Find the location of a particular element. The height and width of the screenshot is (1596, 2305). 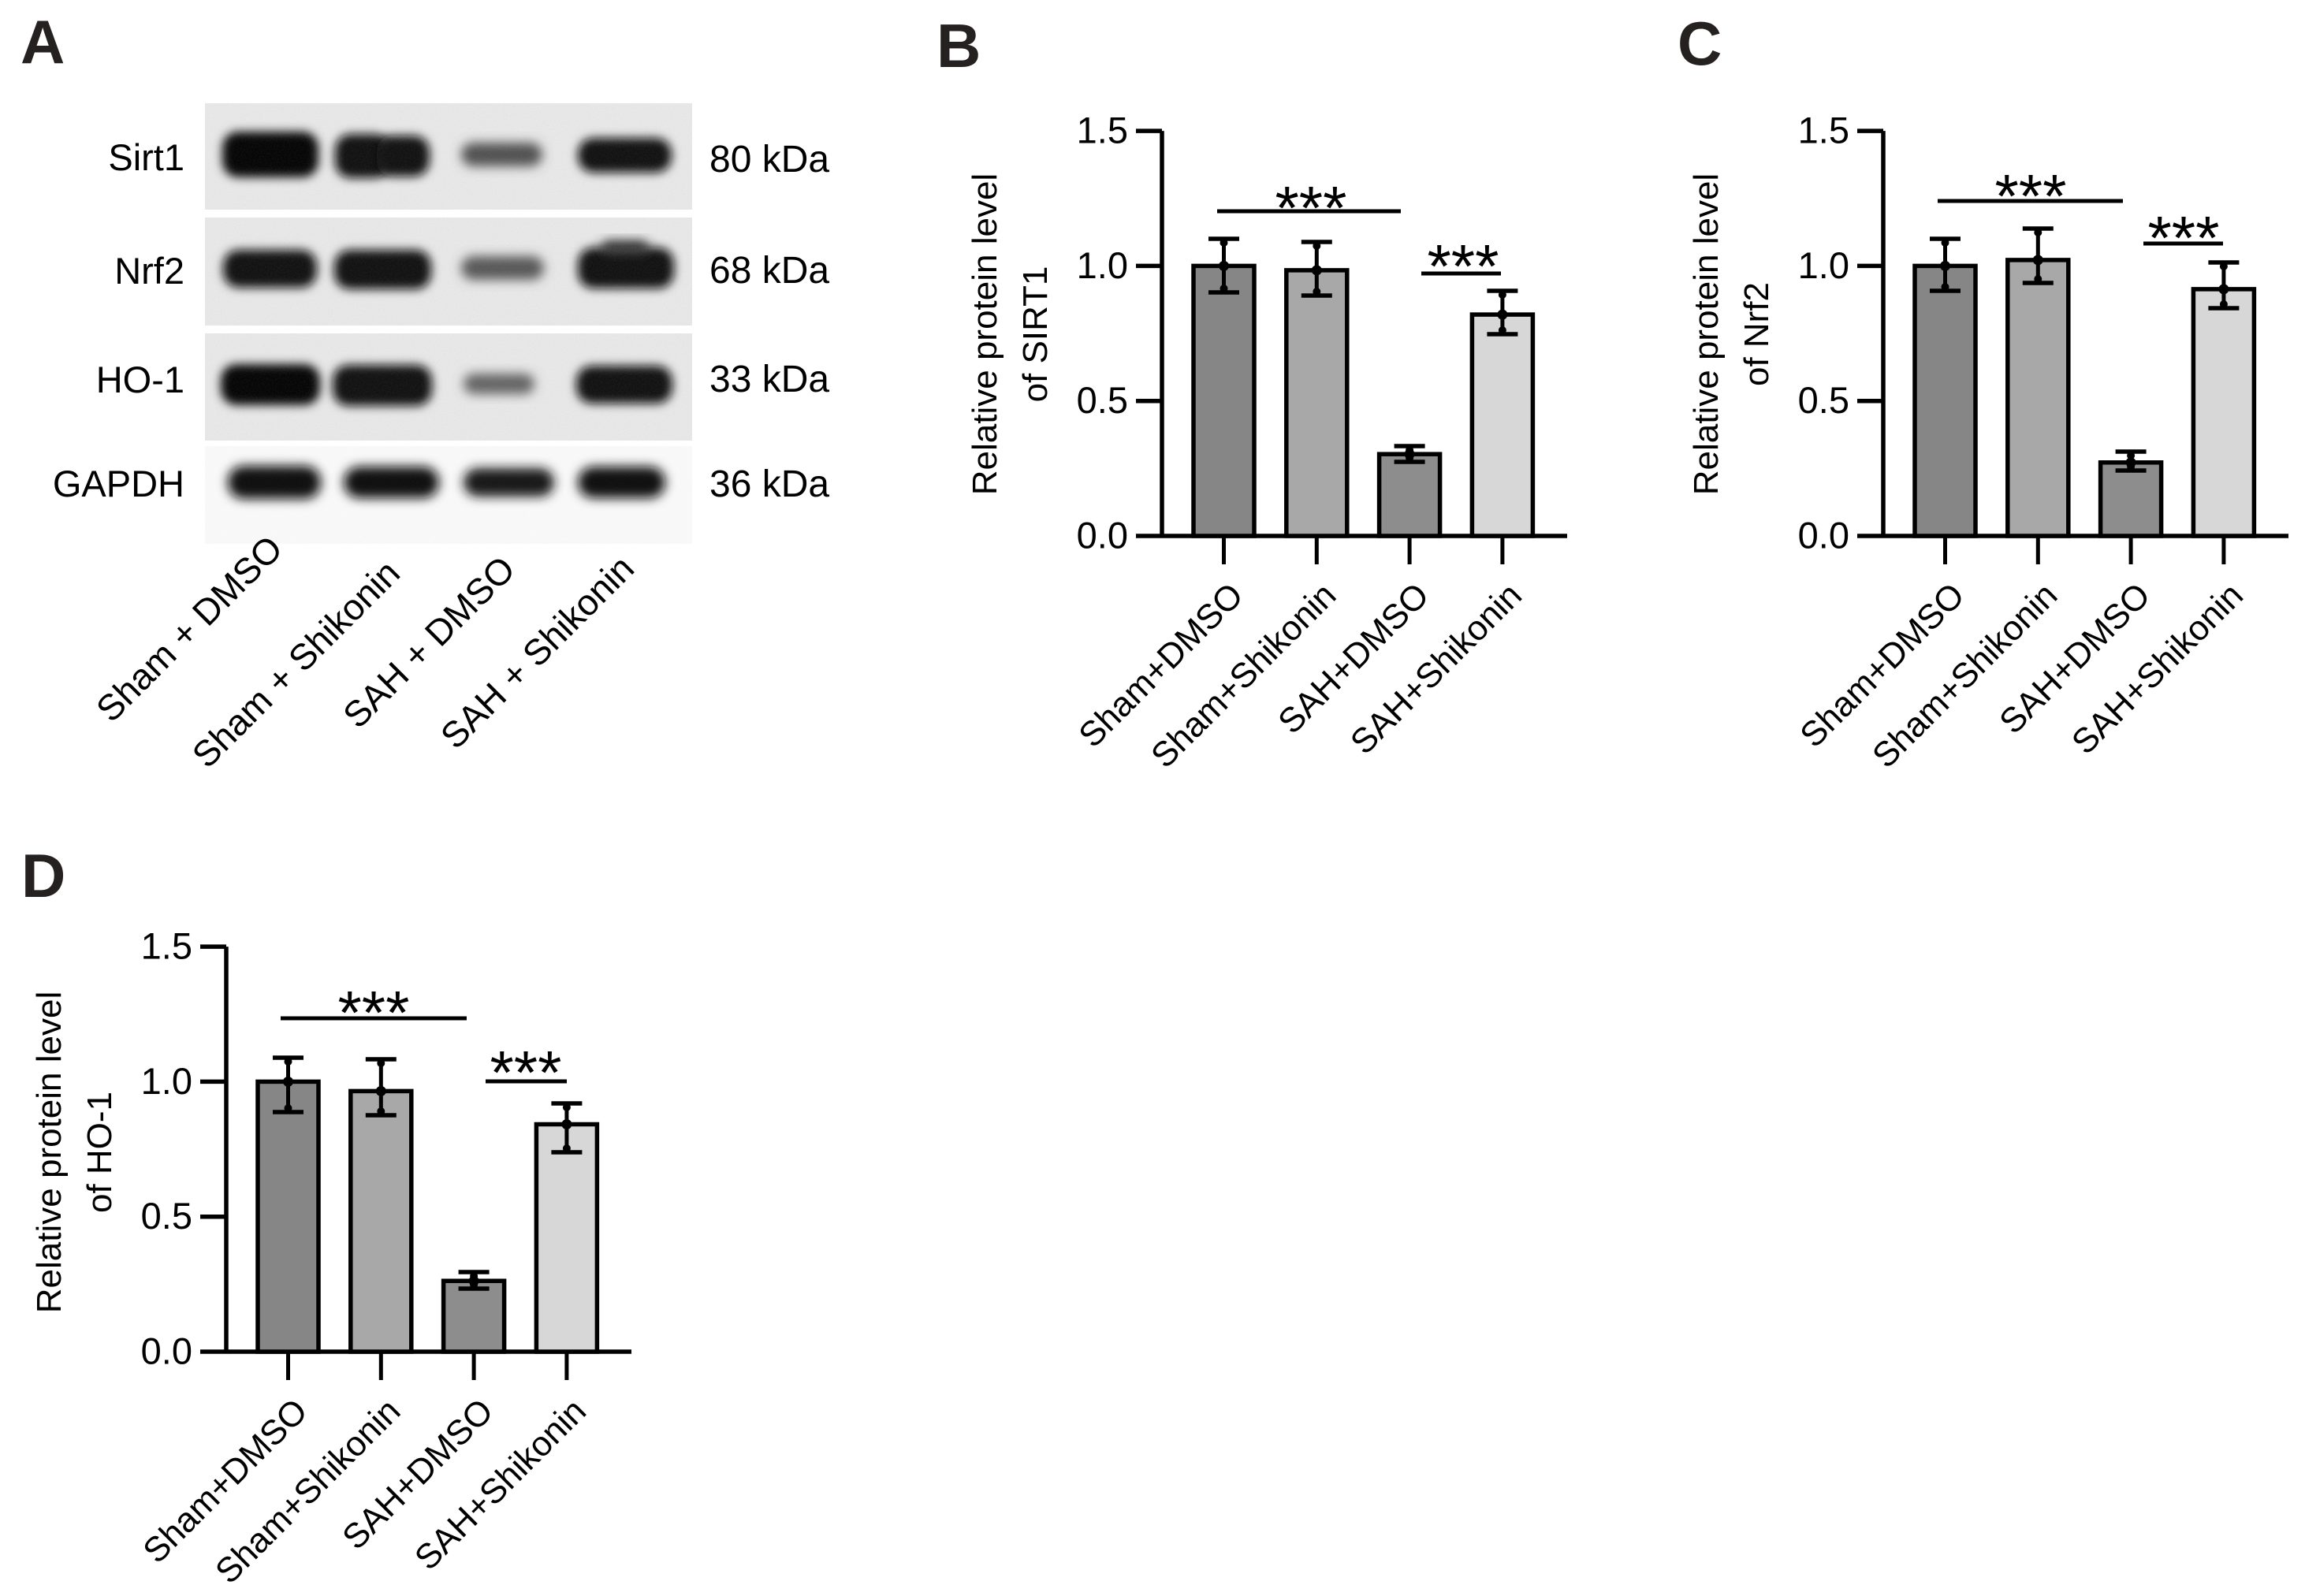

svg-text: 33 kDa is located at coordinates (769, 379).